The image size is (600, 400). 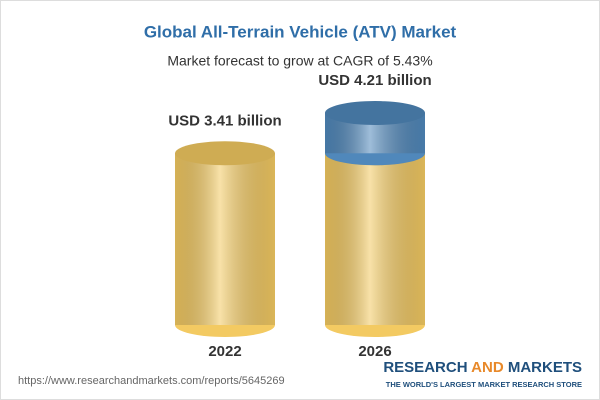 What do you see at coordinates (300, 31) in the screenshot?
I see `chart-title: Global All-Terrain Vehicle (ATV) Market` at bounding box center [300, 31].